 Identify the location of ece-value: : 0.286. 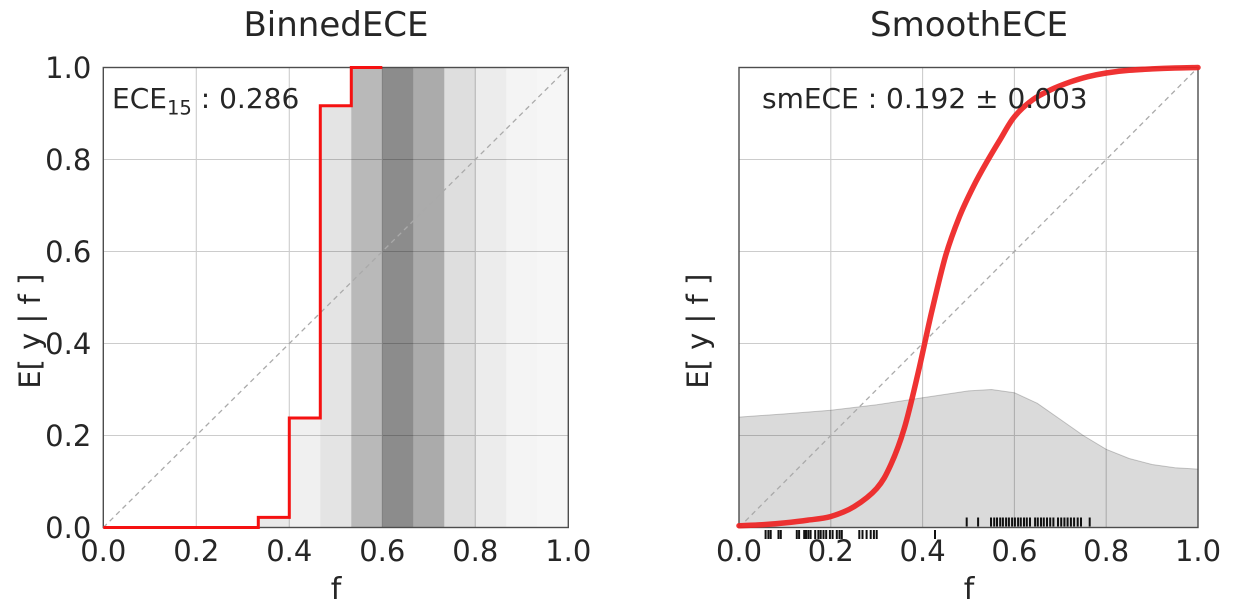
(245, 98).